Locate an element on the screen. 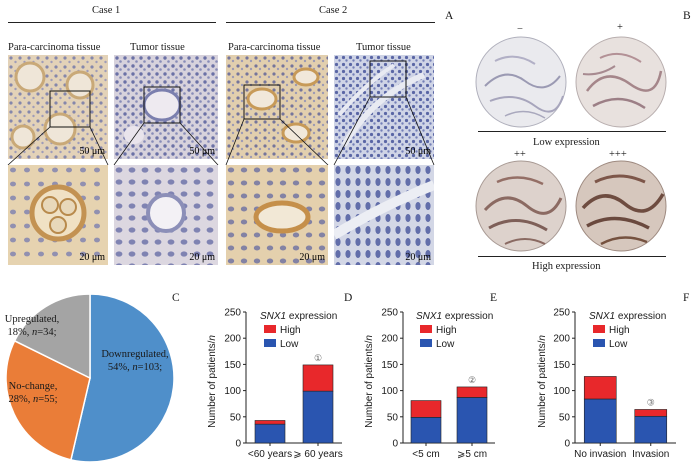 The image size is (700, 475). case1-label: Case 1 is located at coordinates (106, 10).